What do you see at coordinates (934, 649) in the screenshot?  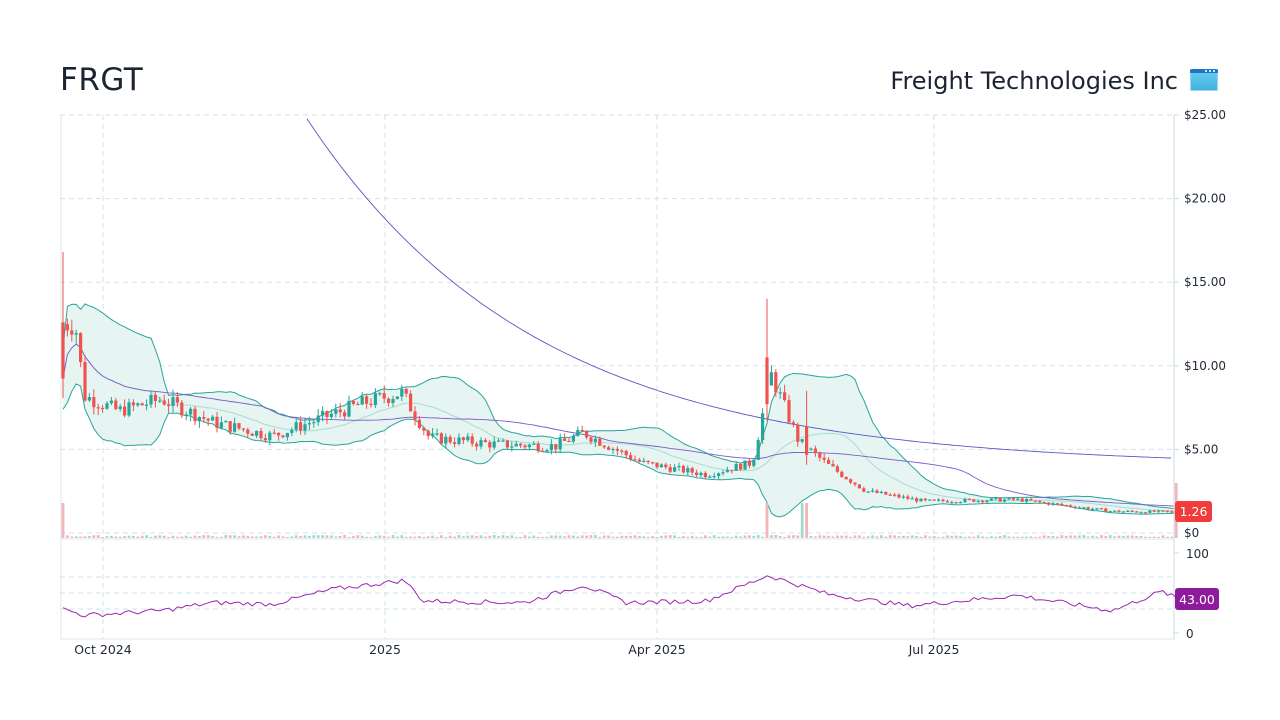 I see `time-tick-label: Jul 2025` at bounding box center [934, 649].